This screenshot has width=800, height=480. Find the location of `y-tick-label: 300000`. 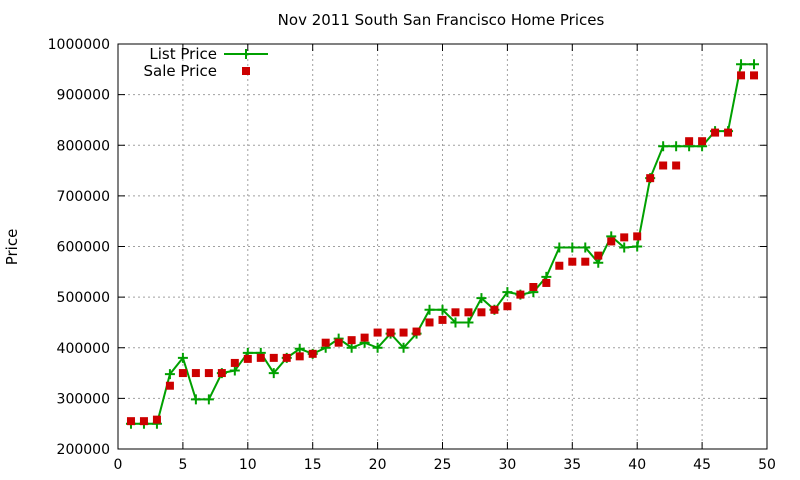

y-tick-label: 300000 is located at coordinates (83, 399).